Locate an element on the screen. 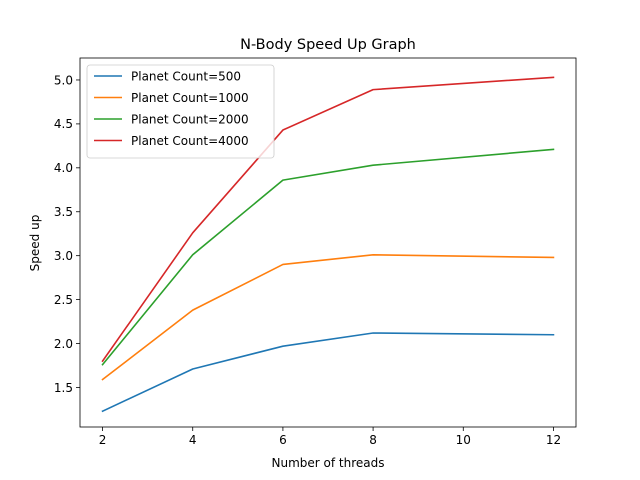 This screenshot has height=480, width=640. legend-label-4: Planet Count=4000 is located at coordinates (190, 141).